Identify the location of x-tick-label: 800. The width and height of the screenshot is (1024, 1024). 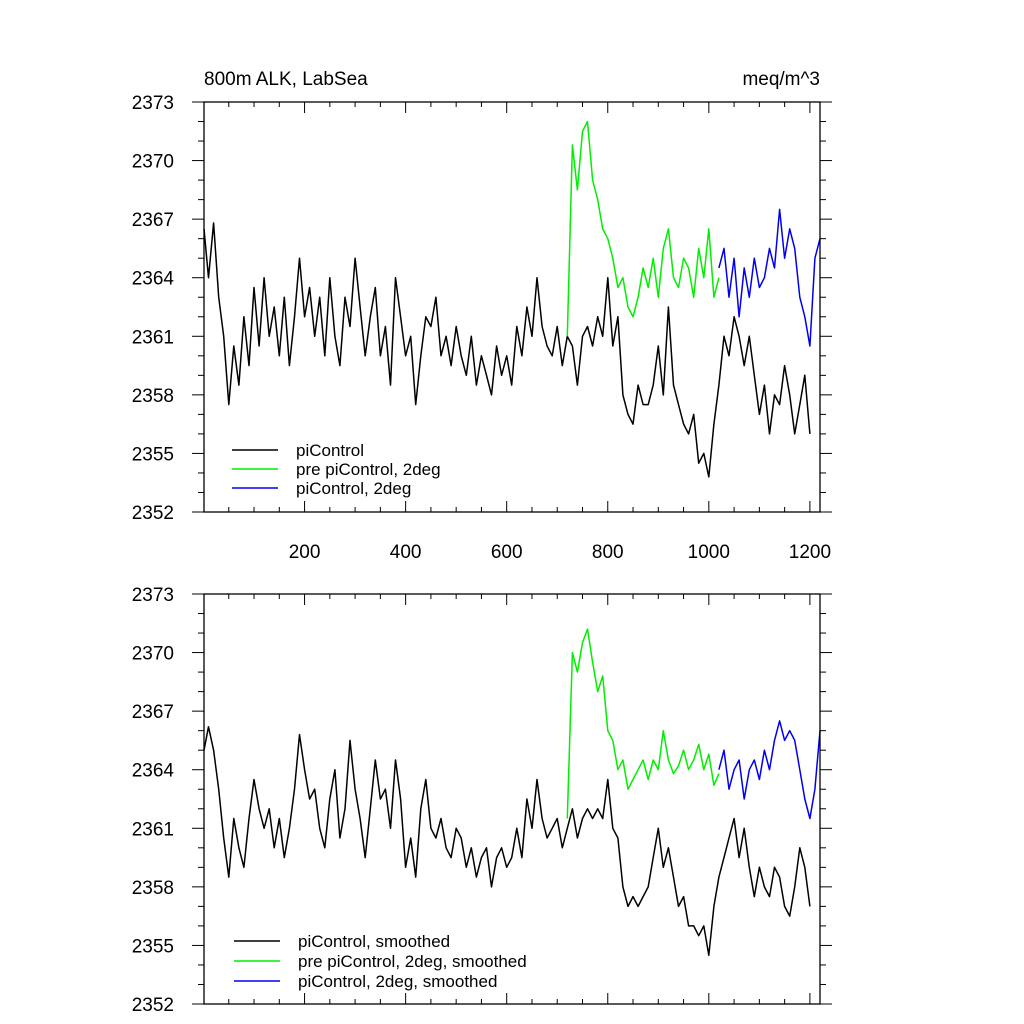
(608, 552).